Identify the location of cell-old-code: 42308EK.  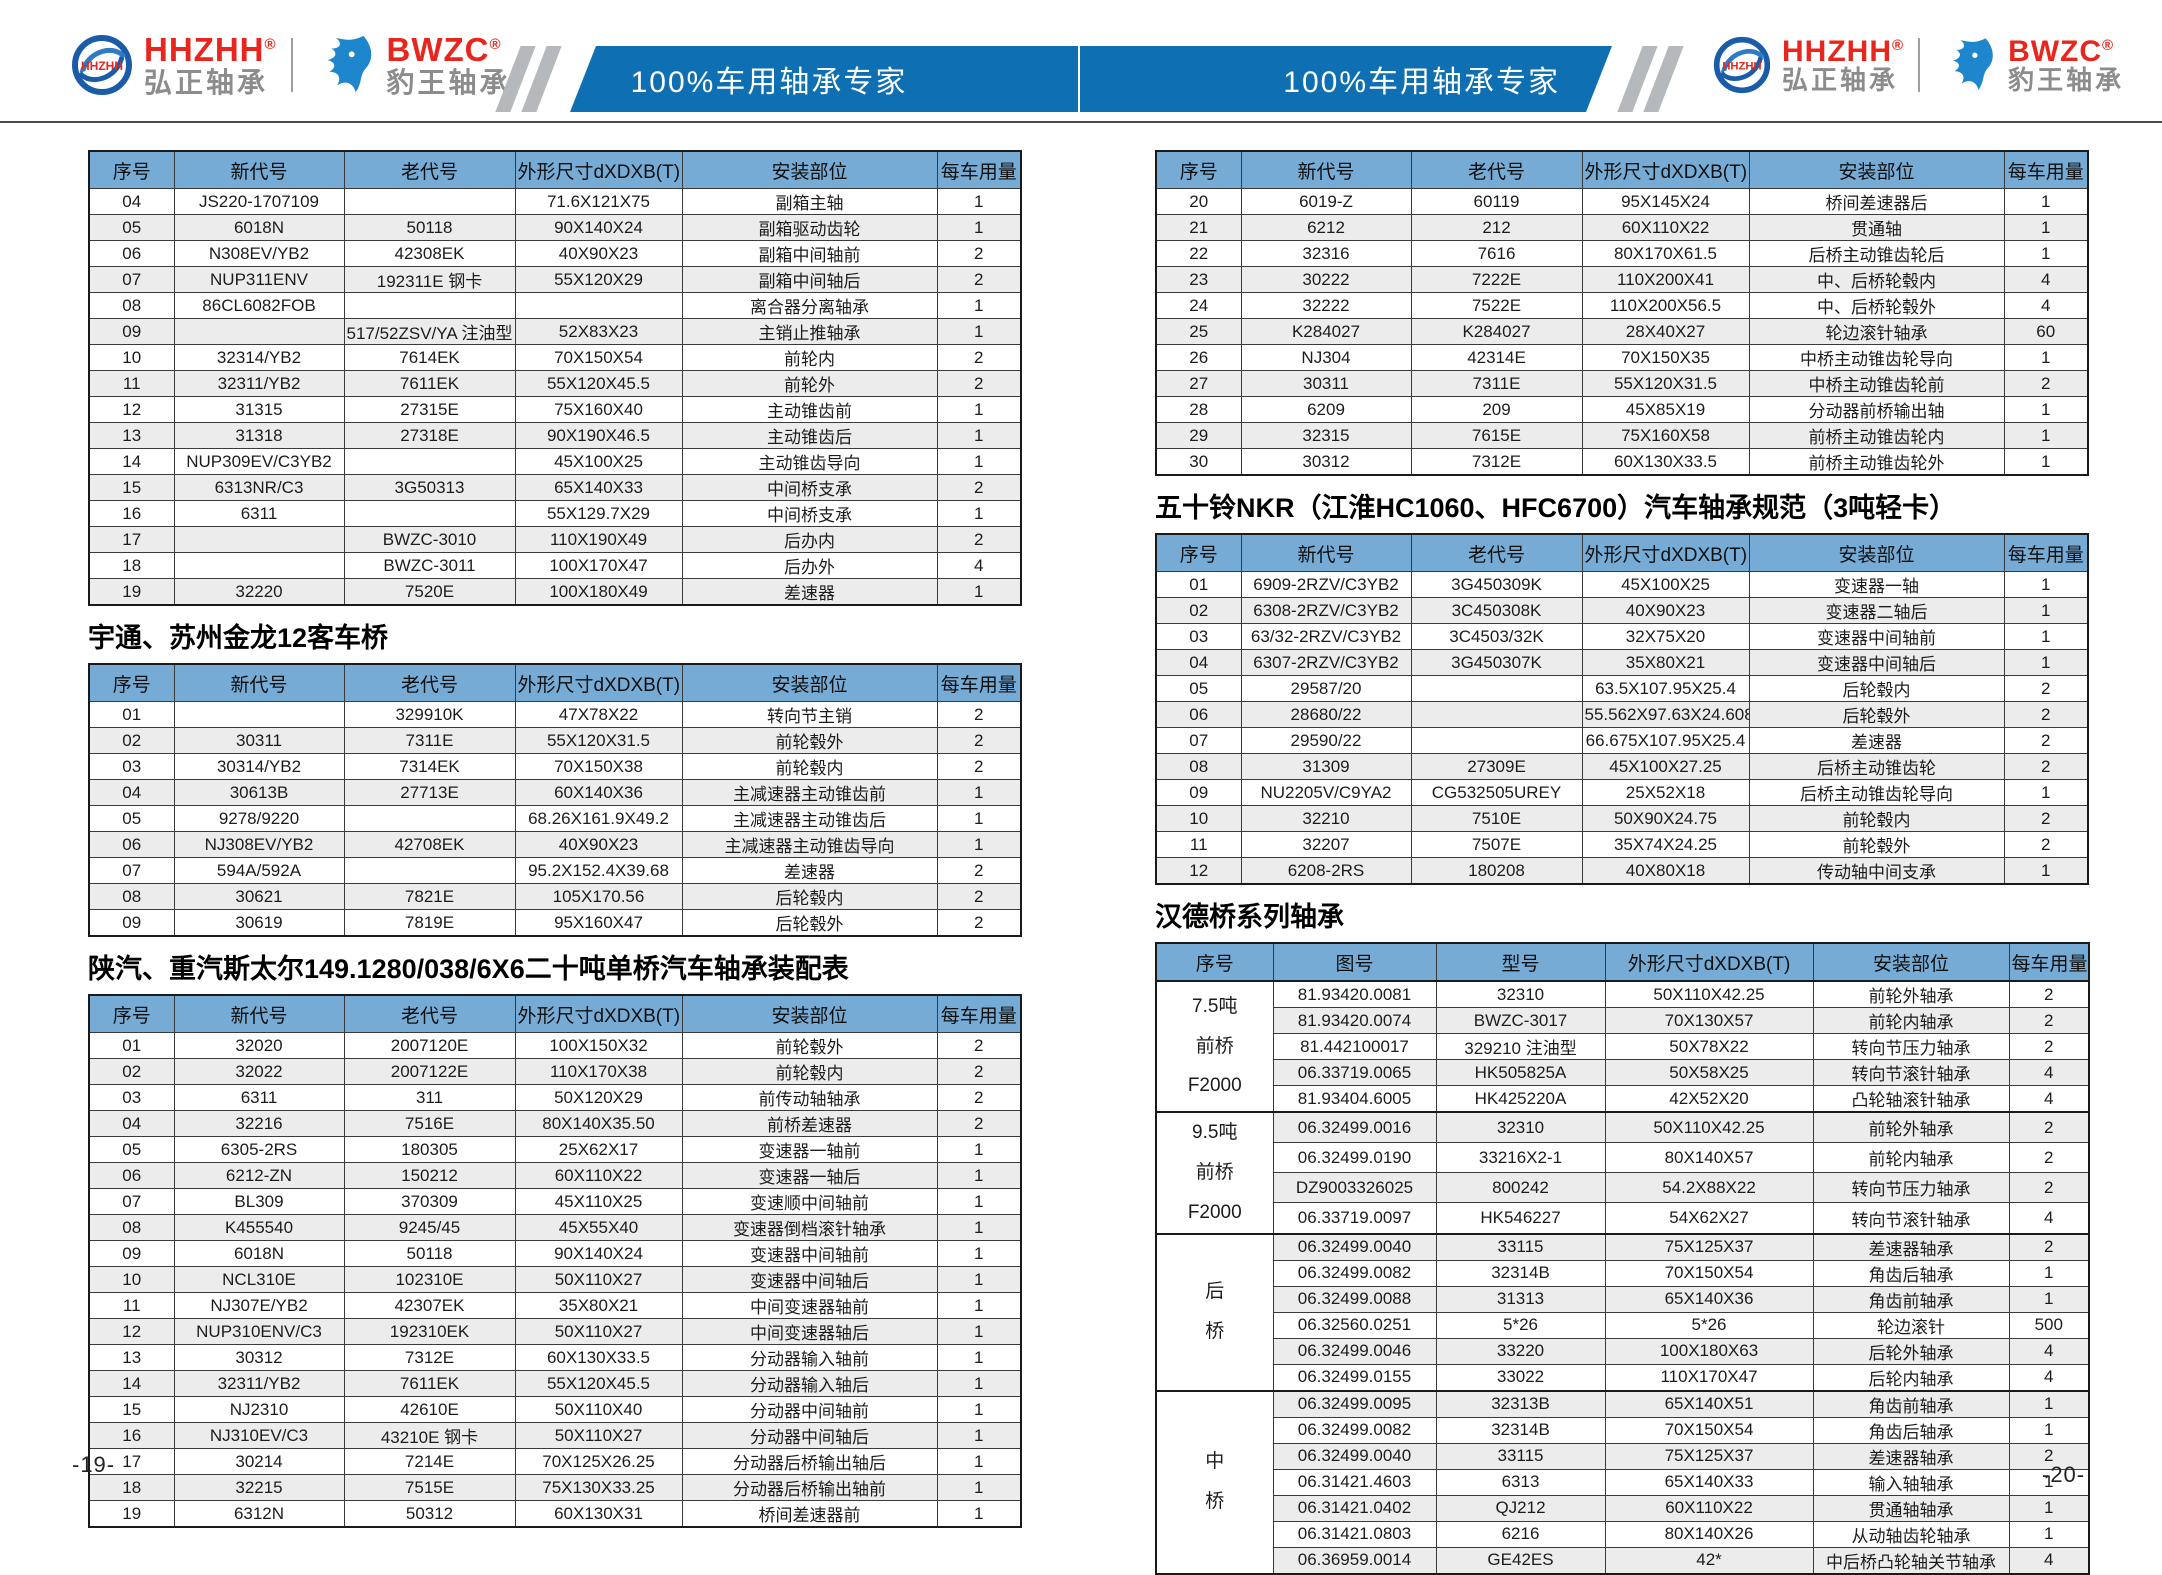
(429, 253).